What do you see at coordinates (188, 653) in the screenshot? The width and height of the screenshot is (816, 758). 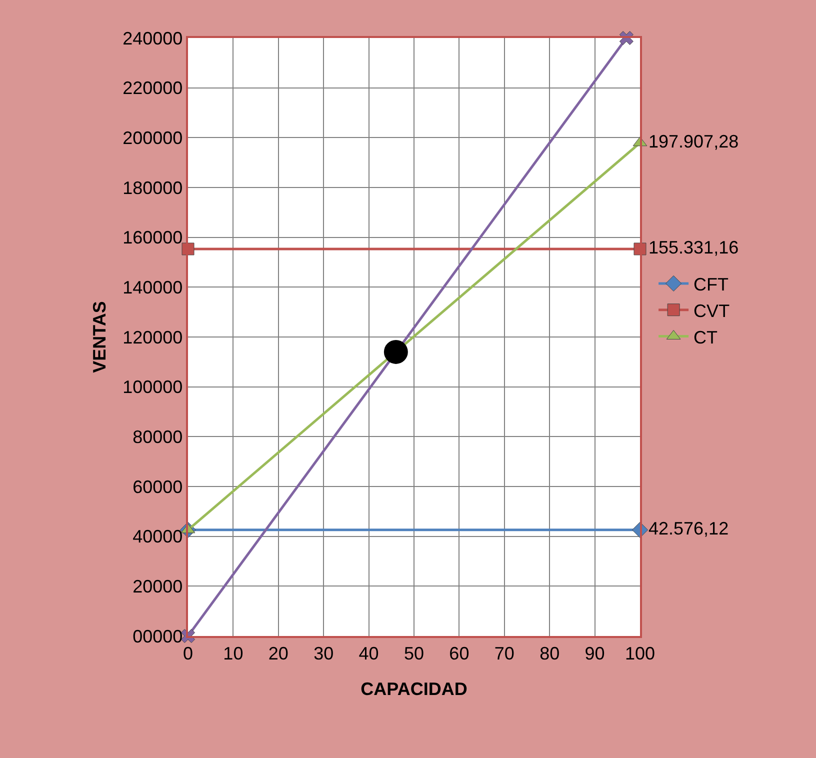 I see `x-tick-label: 0` at bounding box center [188, 653].